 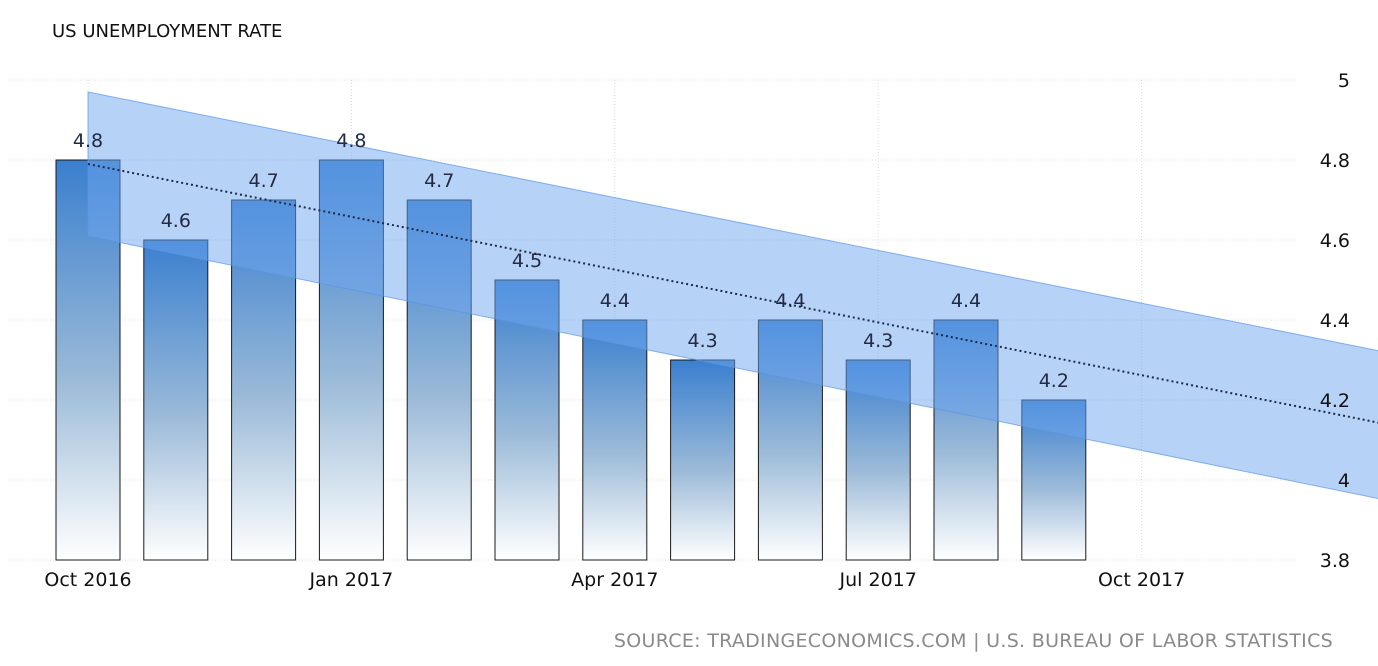 I want to click on x-tick-label: Apr 2017, so click(x=614, y=580).